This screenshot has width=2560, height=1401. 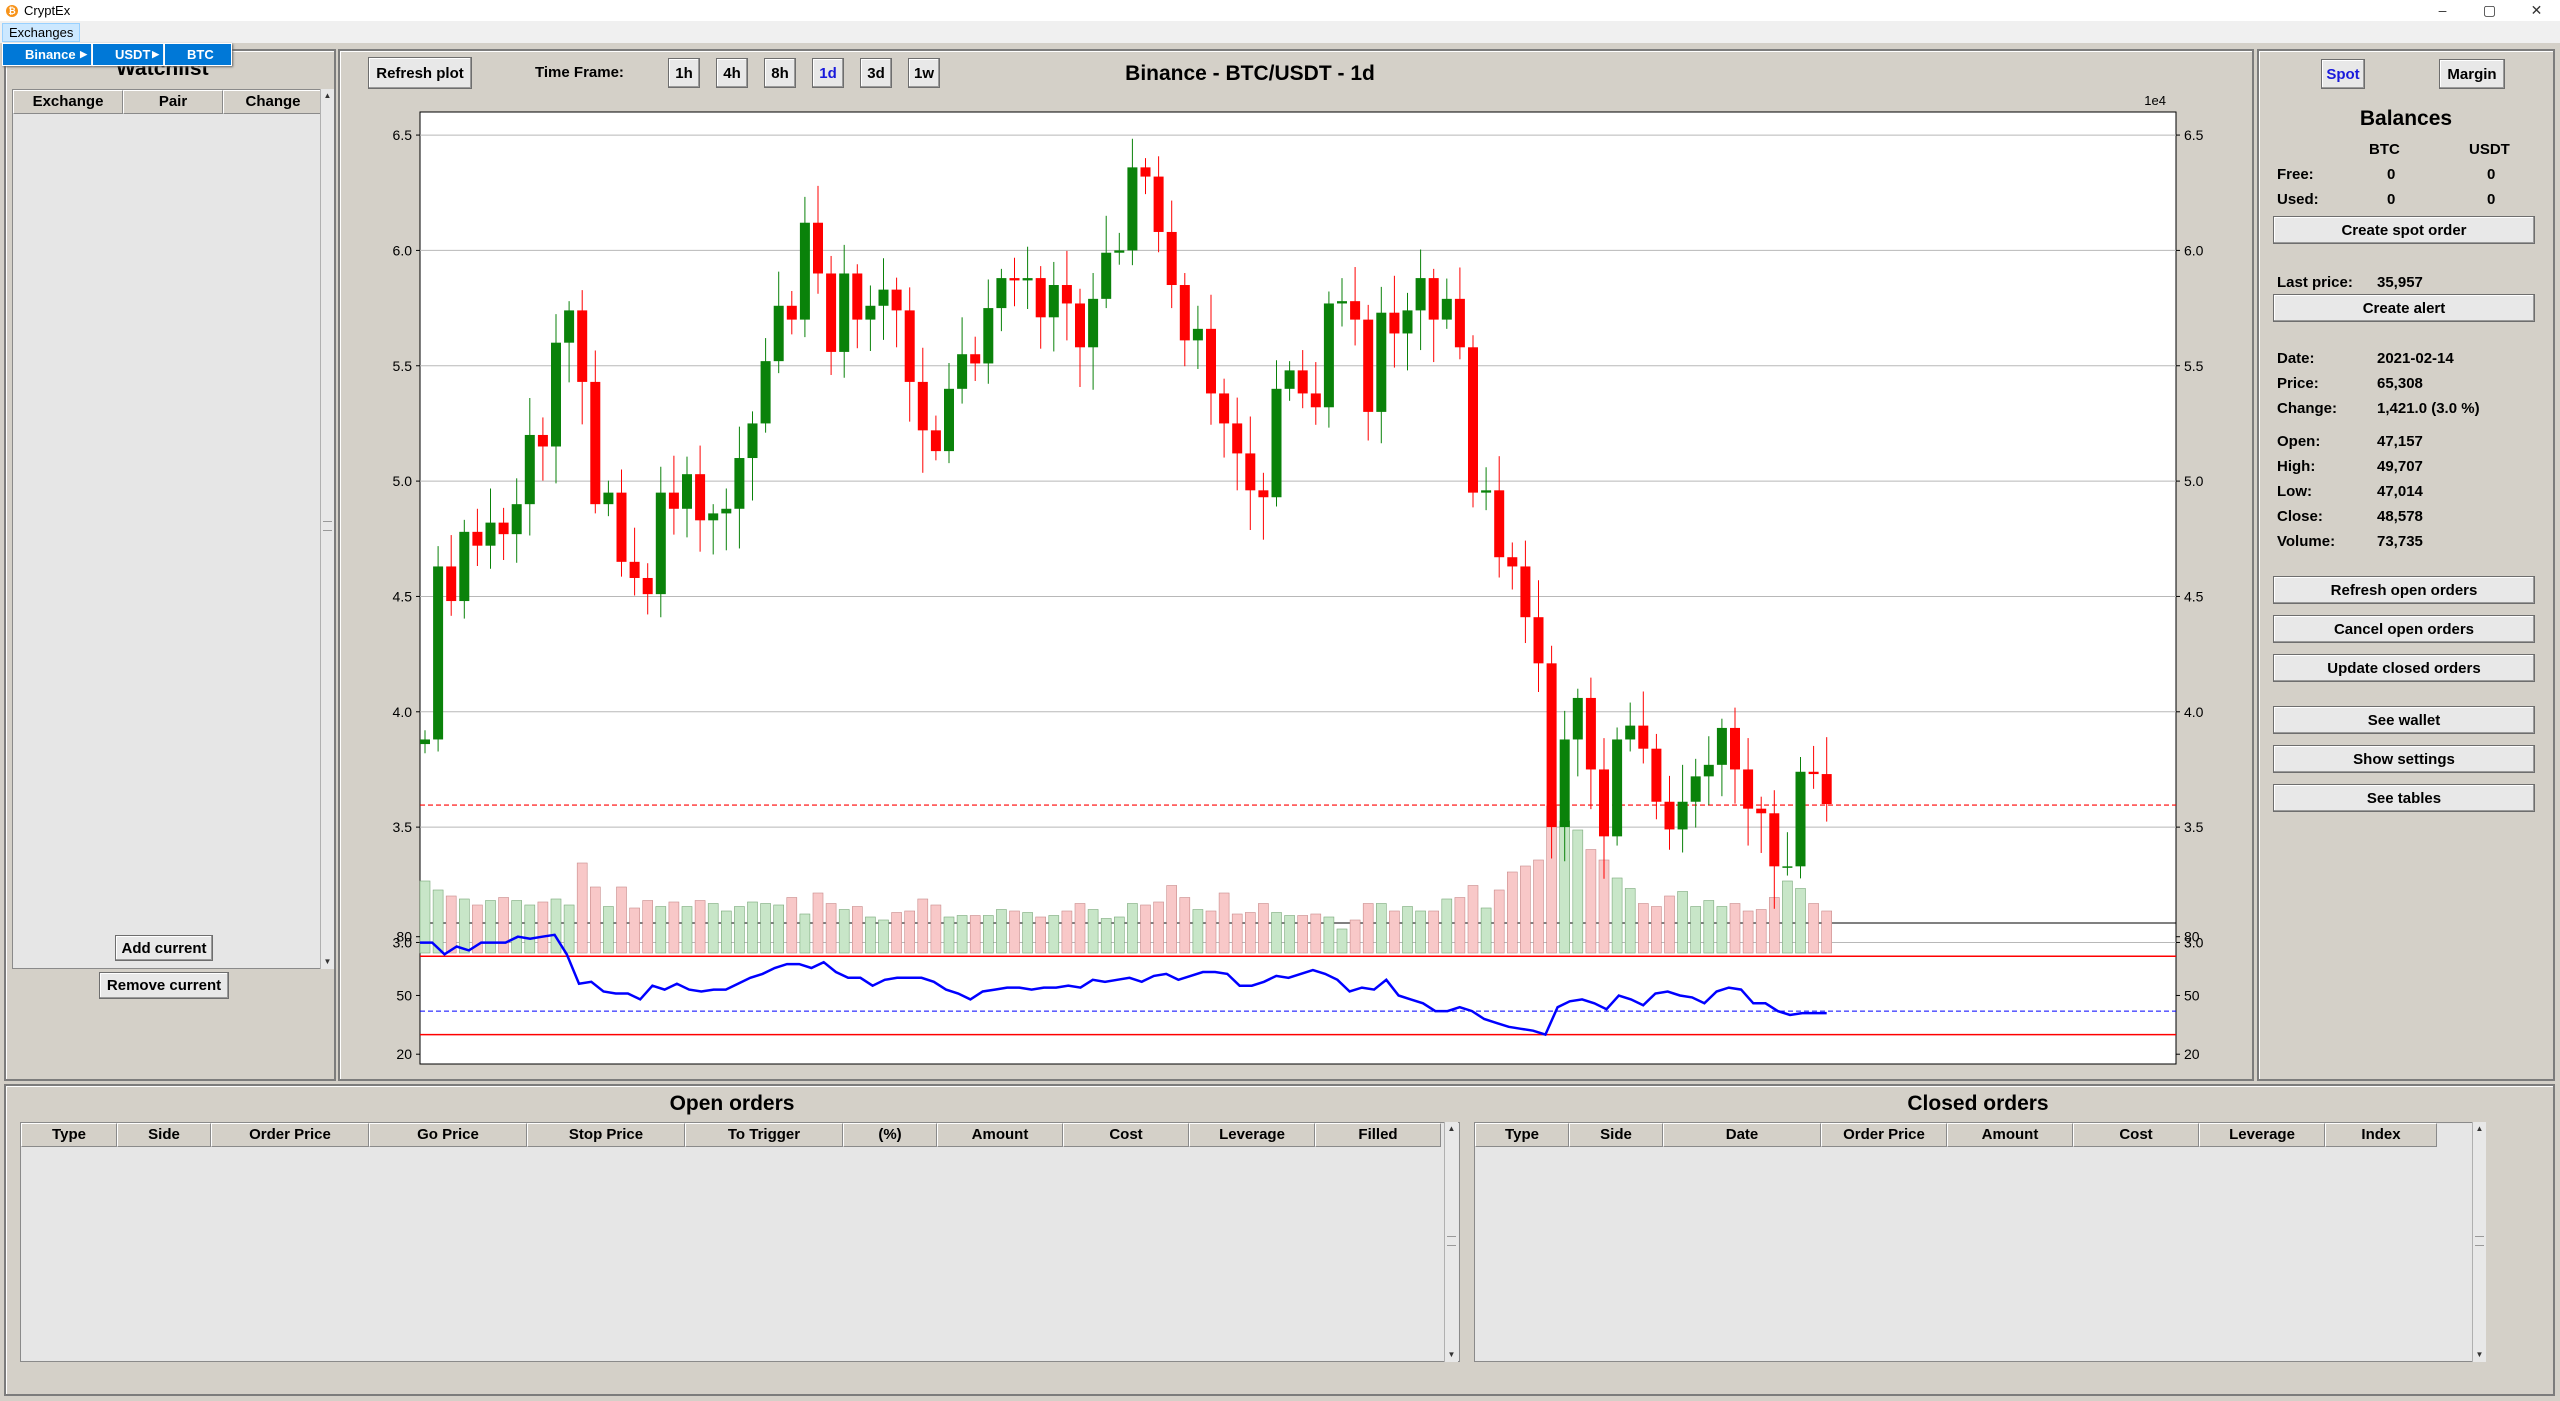 I want to click on detail-change-value: 1,421.0 (3.0 %), so click(x=2428, y=408).